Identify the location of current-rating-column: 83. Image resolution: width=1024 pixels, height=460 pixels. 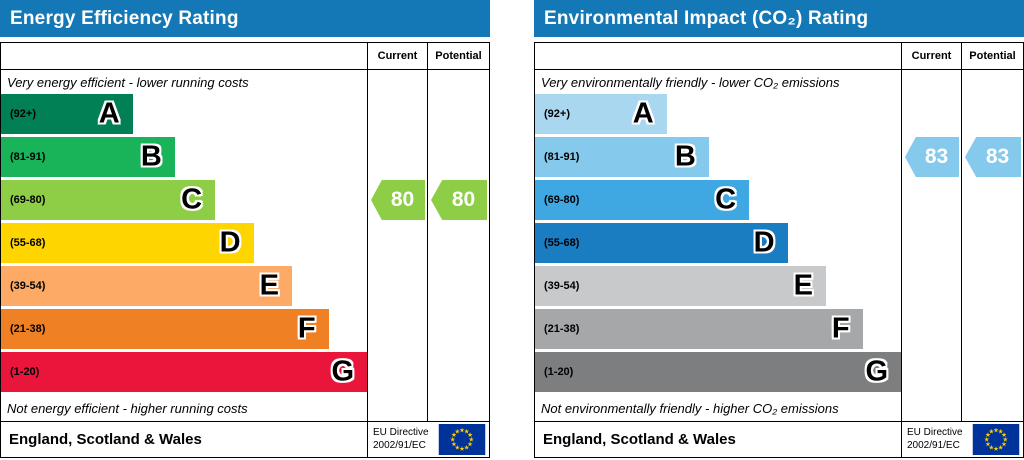
(931, 245).